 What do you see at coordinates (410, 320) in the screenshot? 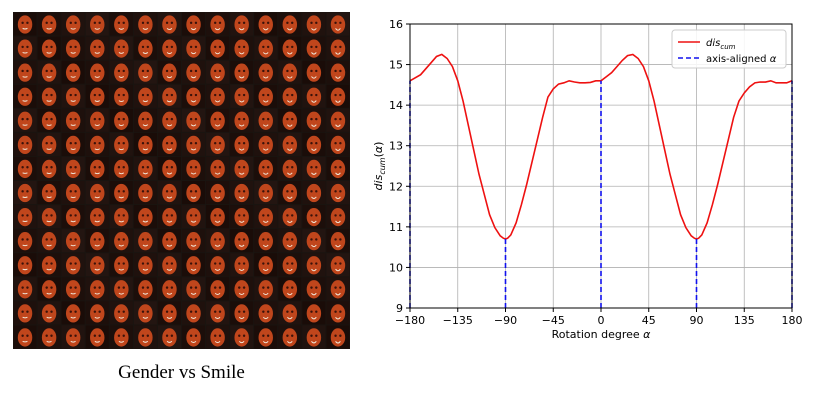
I see `x-tick-label: −180` at bounding box center [410, 320].